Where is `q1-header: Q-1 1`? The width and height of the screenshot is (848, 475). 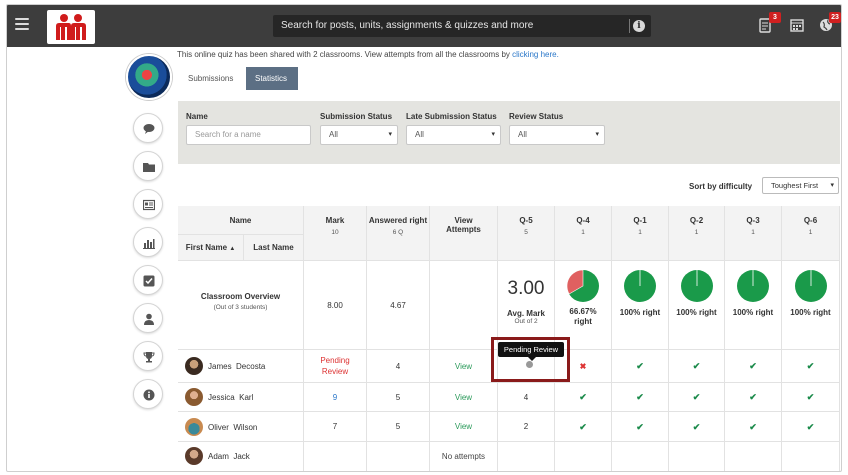
q1-header: Q-1 1 is located at coordinates (640, 233).